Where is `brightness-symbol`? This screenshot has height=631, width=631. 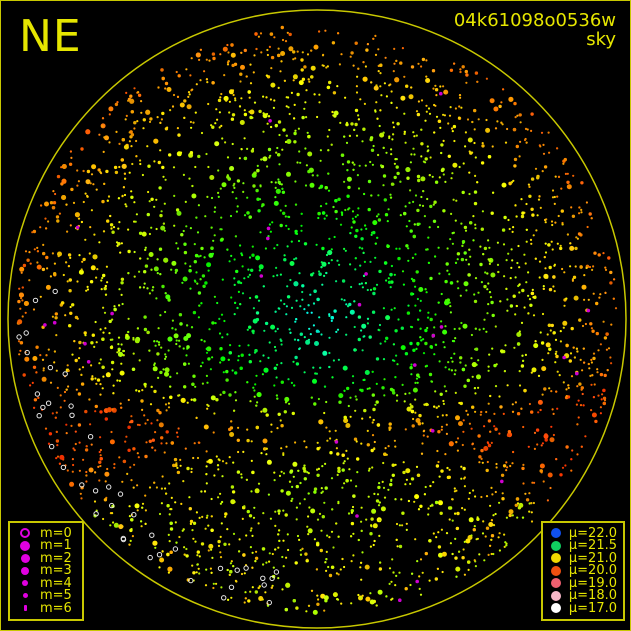 brightness-symbol is located at coordinates (556, 583).